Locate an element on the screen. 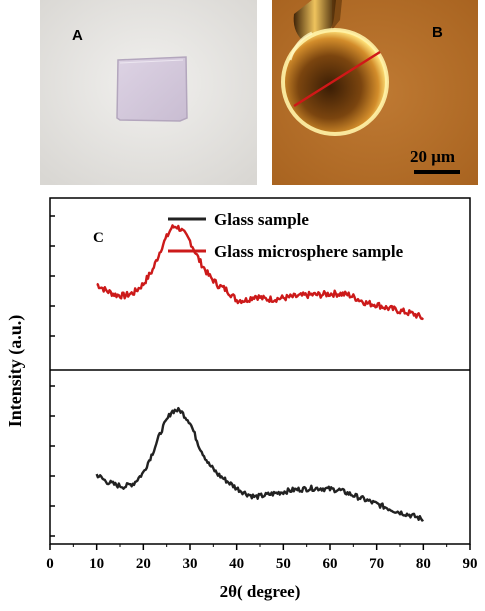 The image size is (485, 611). legend: Glass sample Glass microsphere sample is located at coordinates (286, 235).